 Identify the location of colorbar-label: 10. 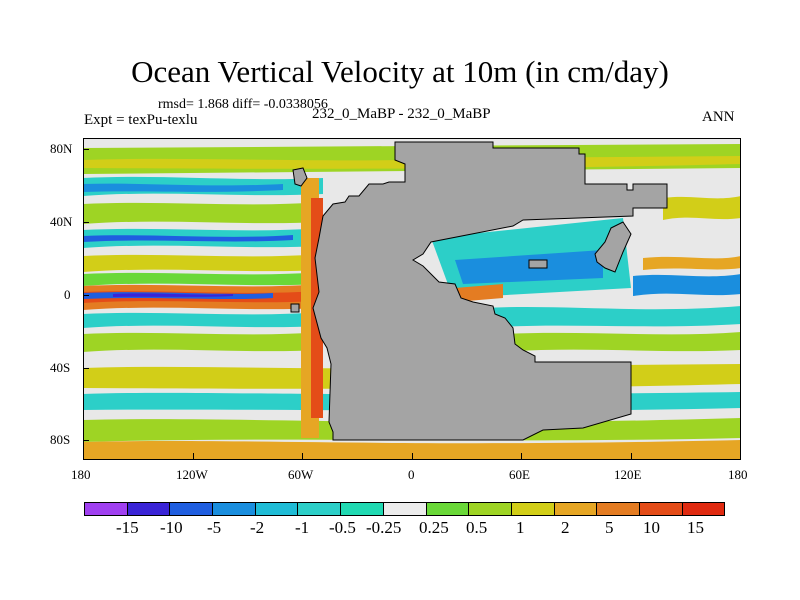
(651, 527).